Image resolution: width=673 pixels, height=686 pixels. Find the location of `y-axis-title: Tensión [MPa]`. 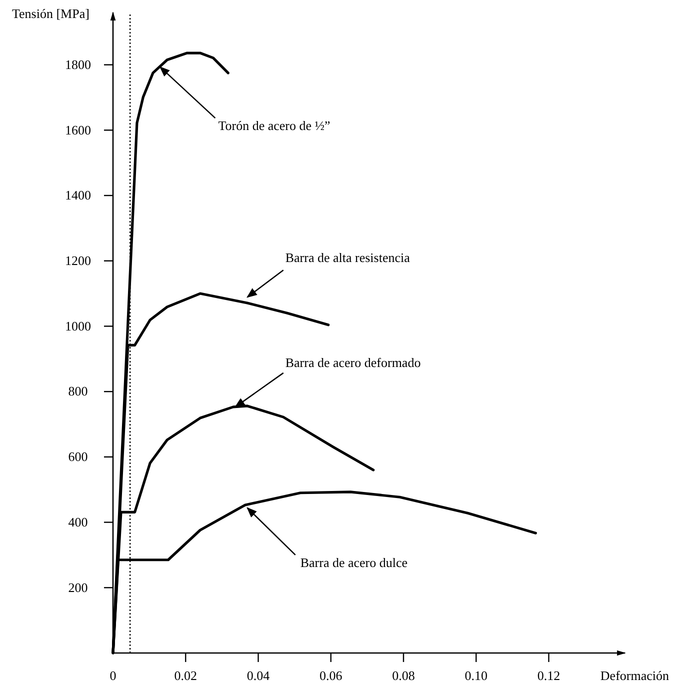

y-axis-title: Tensión [MPa] is located at coordinates (51, 13).